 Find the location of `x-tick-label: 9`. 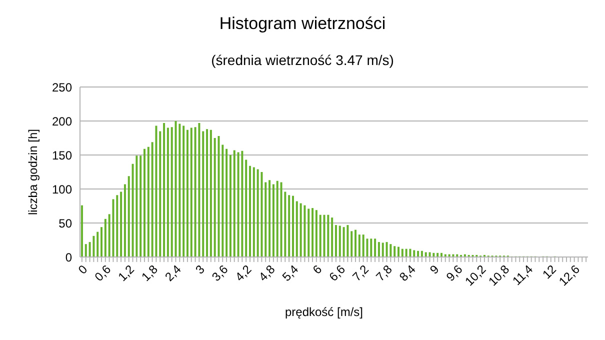

x-tick-label: 9 is located at coordinates (434, 269).